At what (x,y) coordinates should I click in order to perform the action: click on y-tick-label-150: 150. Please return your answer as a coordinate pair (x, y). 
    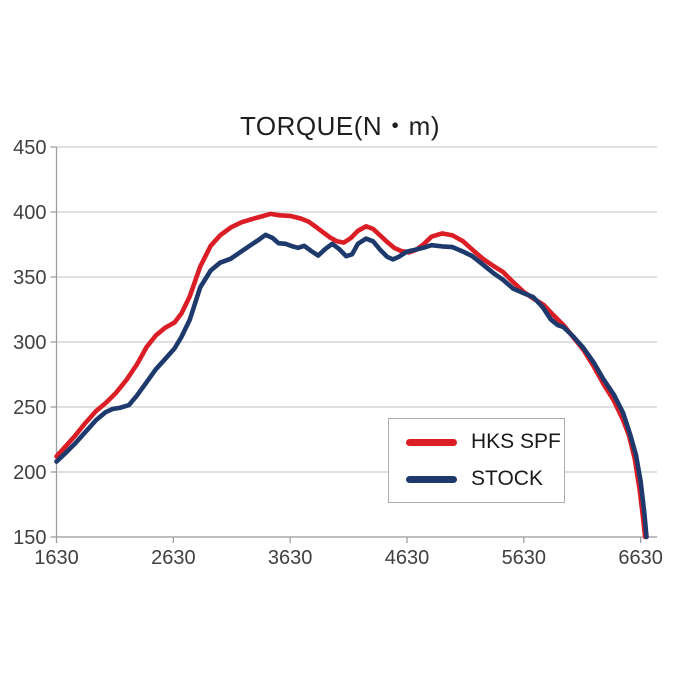
    Looking at the image, I should click on (29, 538).